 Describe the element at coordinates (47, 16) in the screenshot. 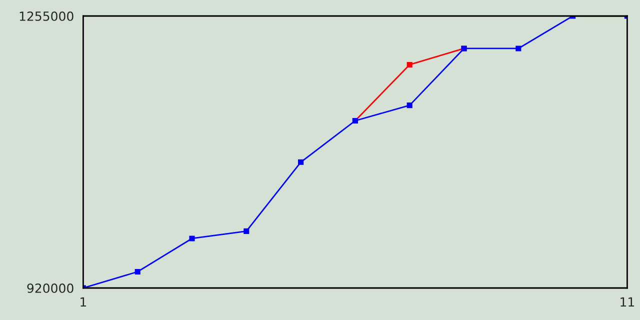

I see `y-tick-label: 1255000` at that location.